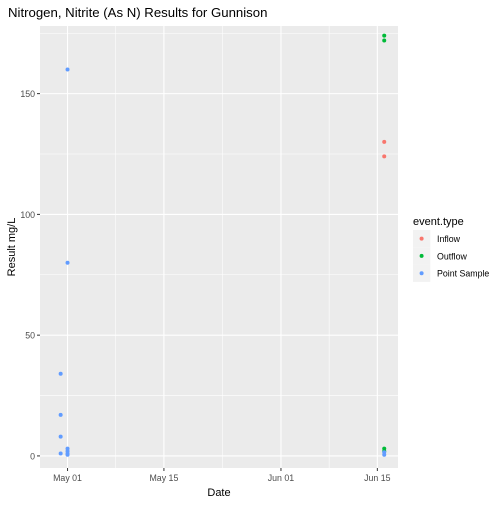 This screenshot has height=509, width=504. Describe the element at coordinates (32, 456) in the screenshot. I see `y-tick-label: 0` at that location.